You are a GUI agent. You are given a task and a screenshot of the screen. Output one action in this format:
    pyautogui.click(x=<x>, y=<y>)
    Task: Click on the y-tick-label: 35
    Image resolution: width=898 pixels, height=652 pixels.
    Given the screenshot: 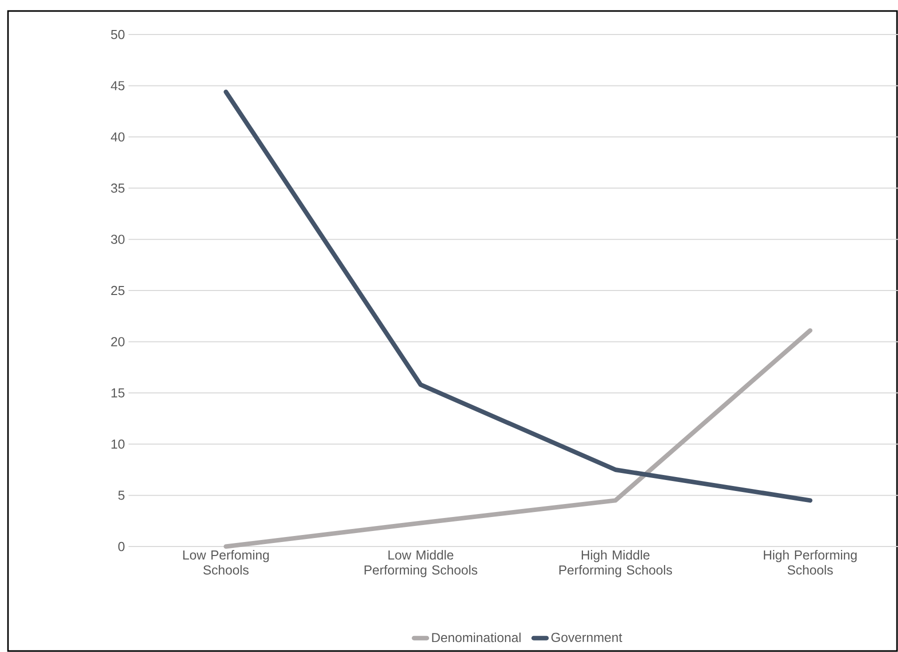 What is the action you would take?
    pyautogui.click(x=117, y=188)
    